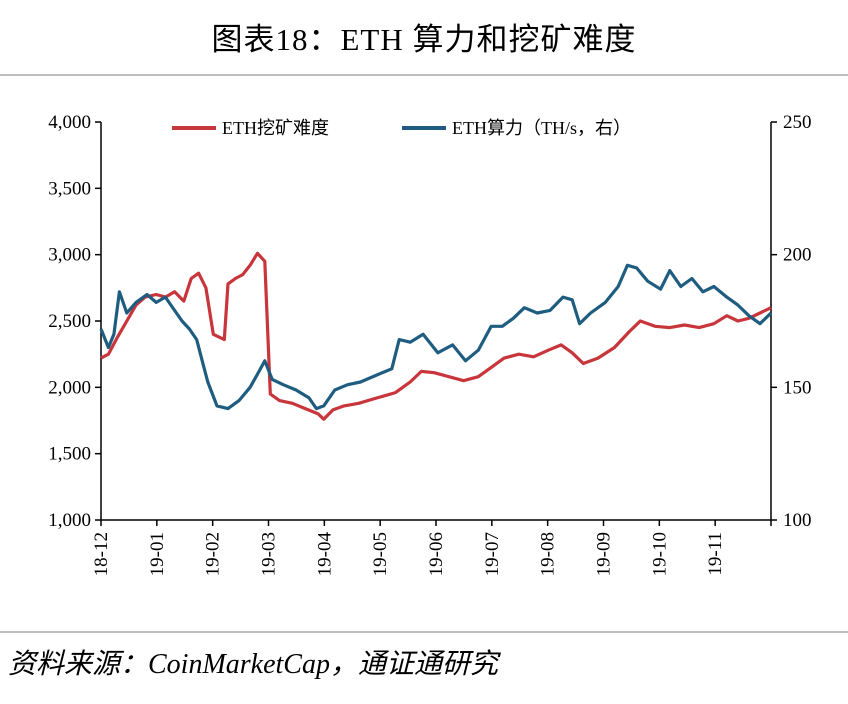 The image size is (848, 704). I want to click on right-y-tick-label: 150, so click(797, 387).